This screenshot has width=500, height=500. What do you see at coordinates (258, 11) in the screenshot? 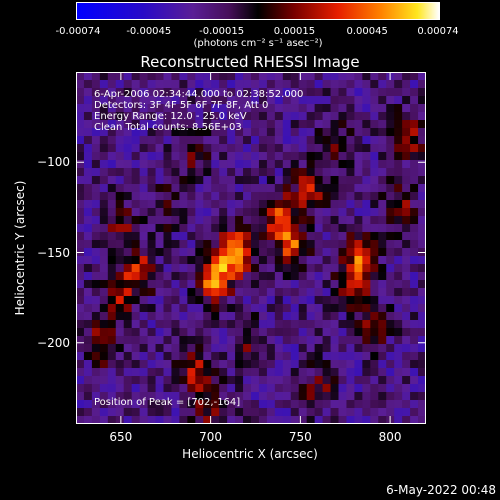
I see `colorbar` at bounding box center [258, 11].